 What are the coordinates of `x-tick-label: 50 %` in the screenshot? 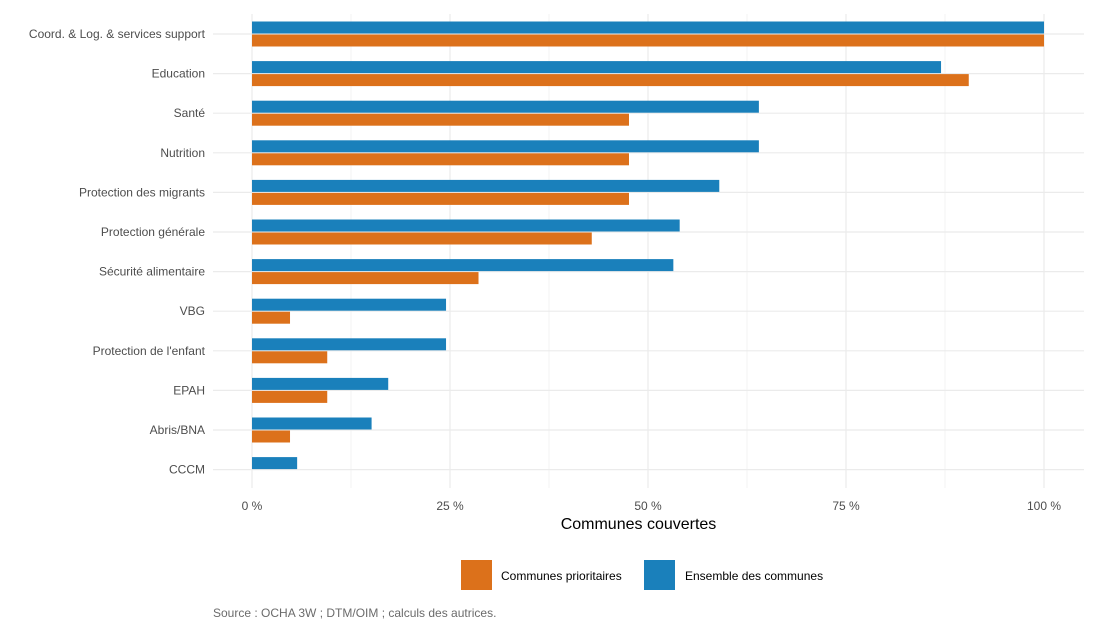 It's located at (648, 506).